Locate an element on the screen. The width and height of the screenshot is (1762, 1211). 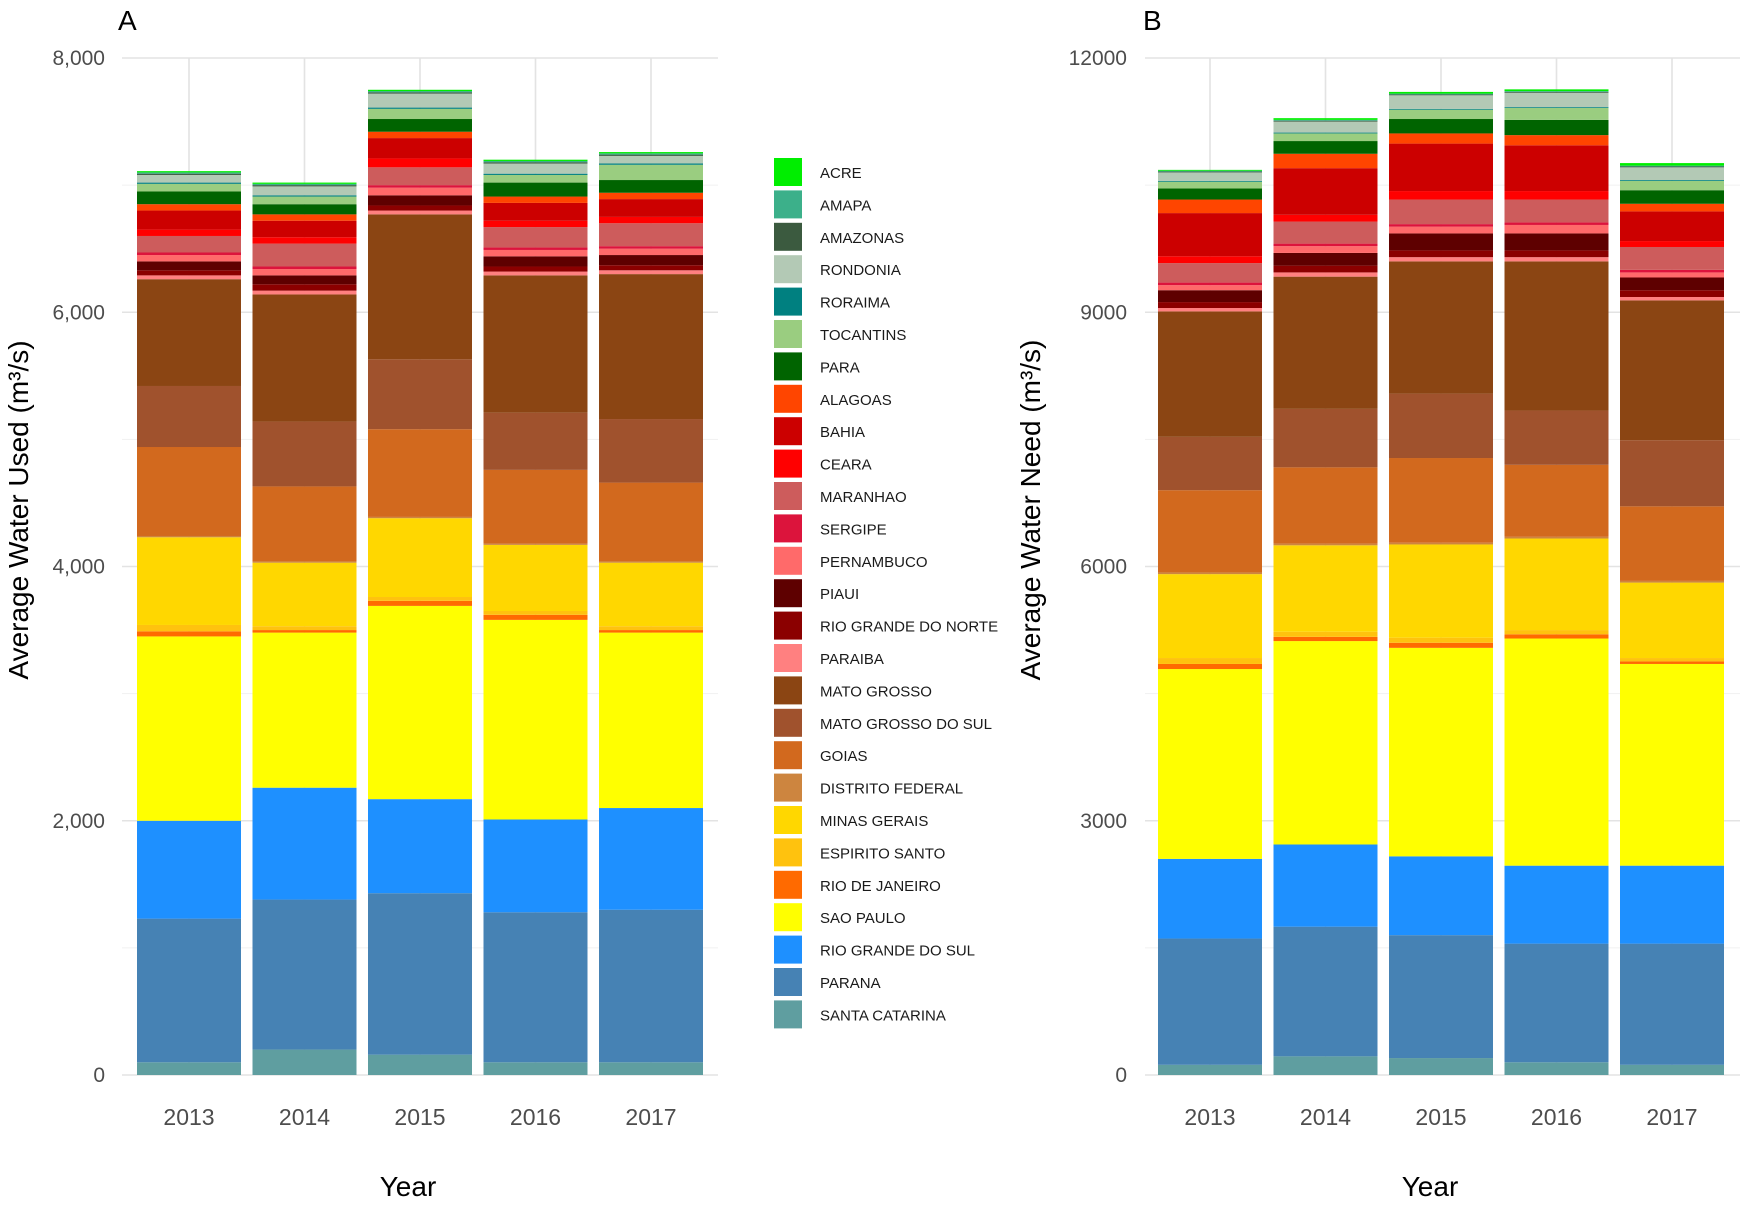
panel-b-bar-2017-goias: GOIAS 2017: 880 is located at coordinates (1672, 543).